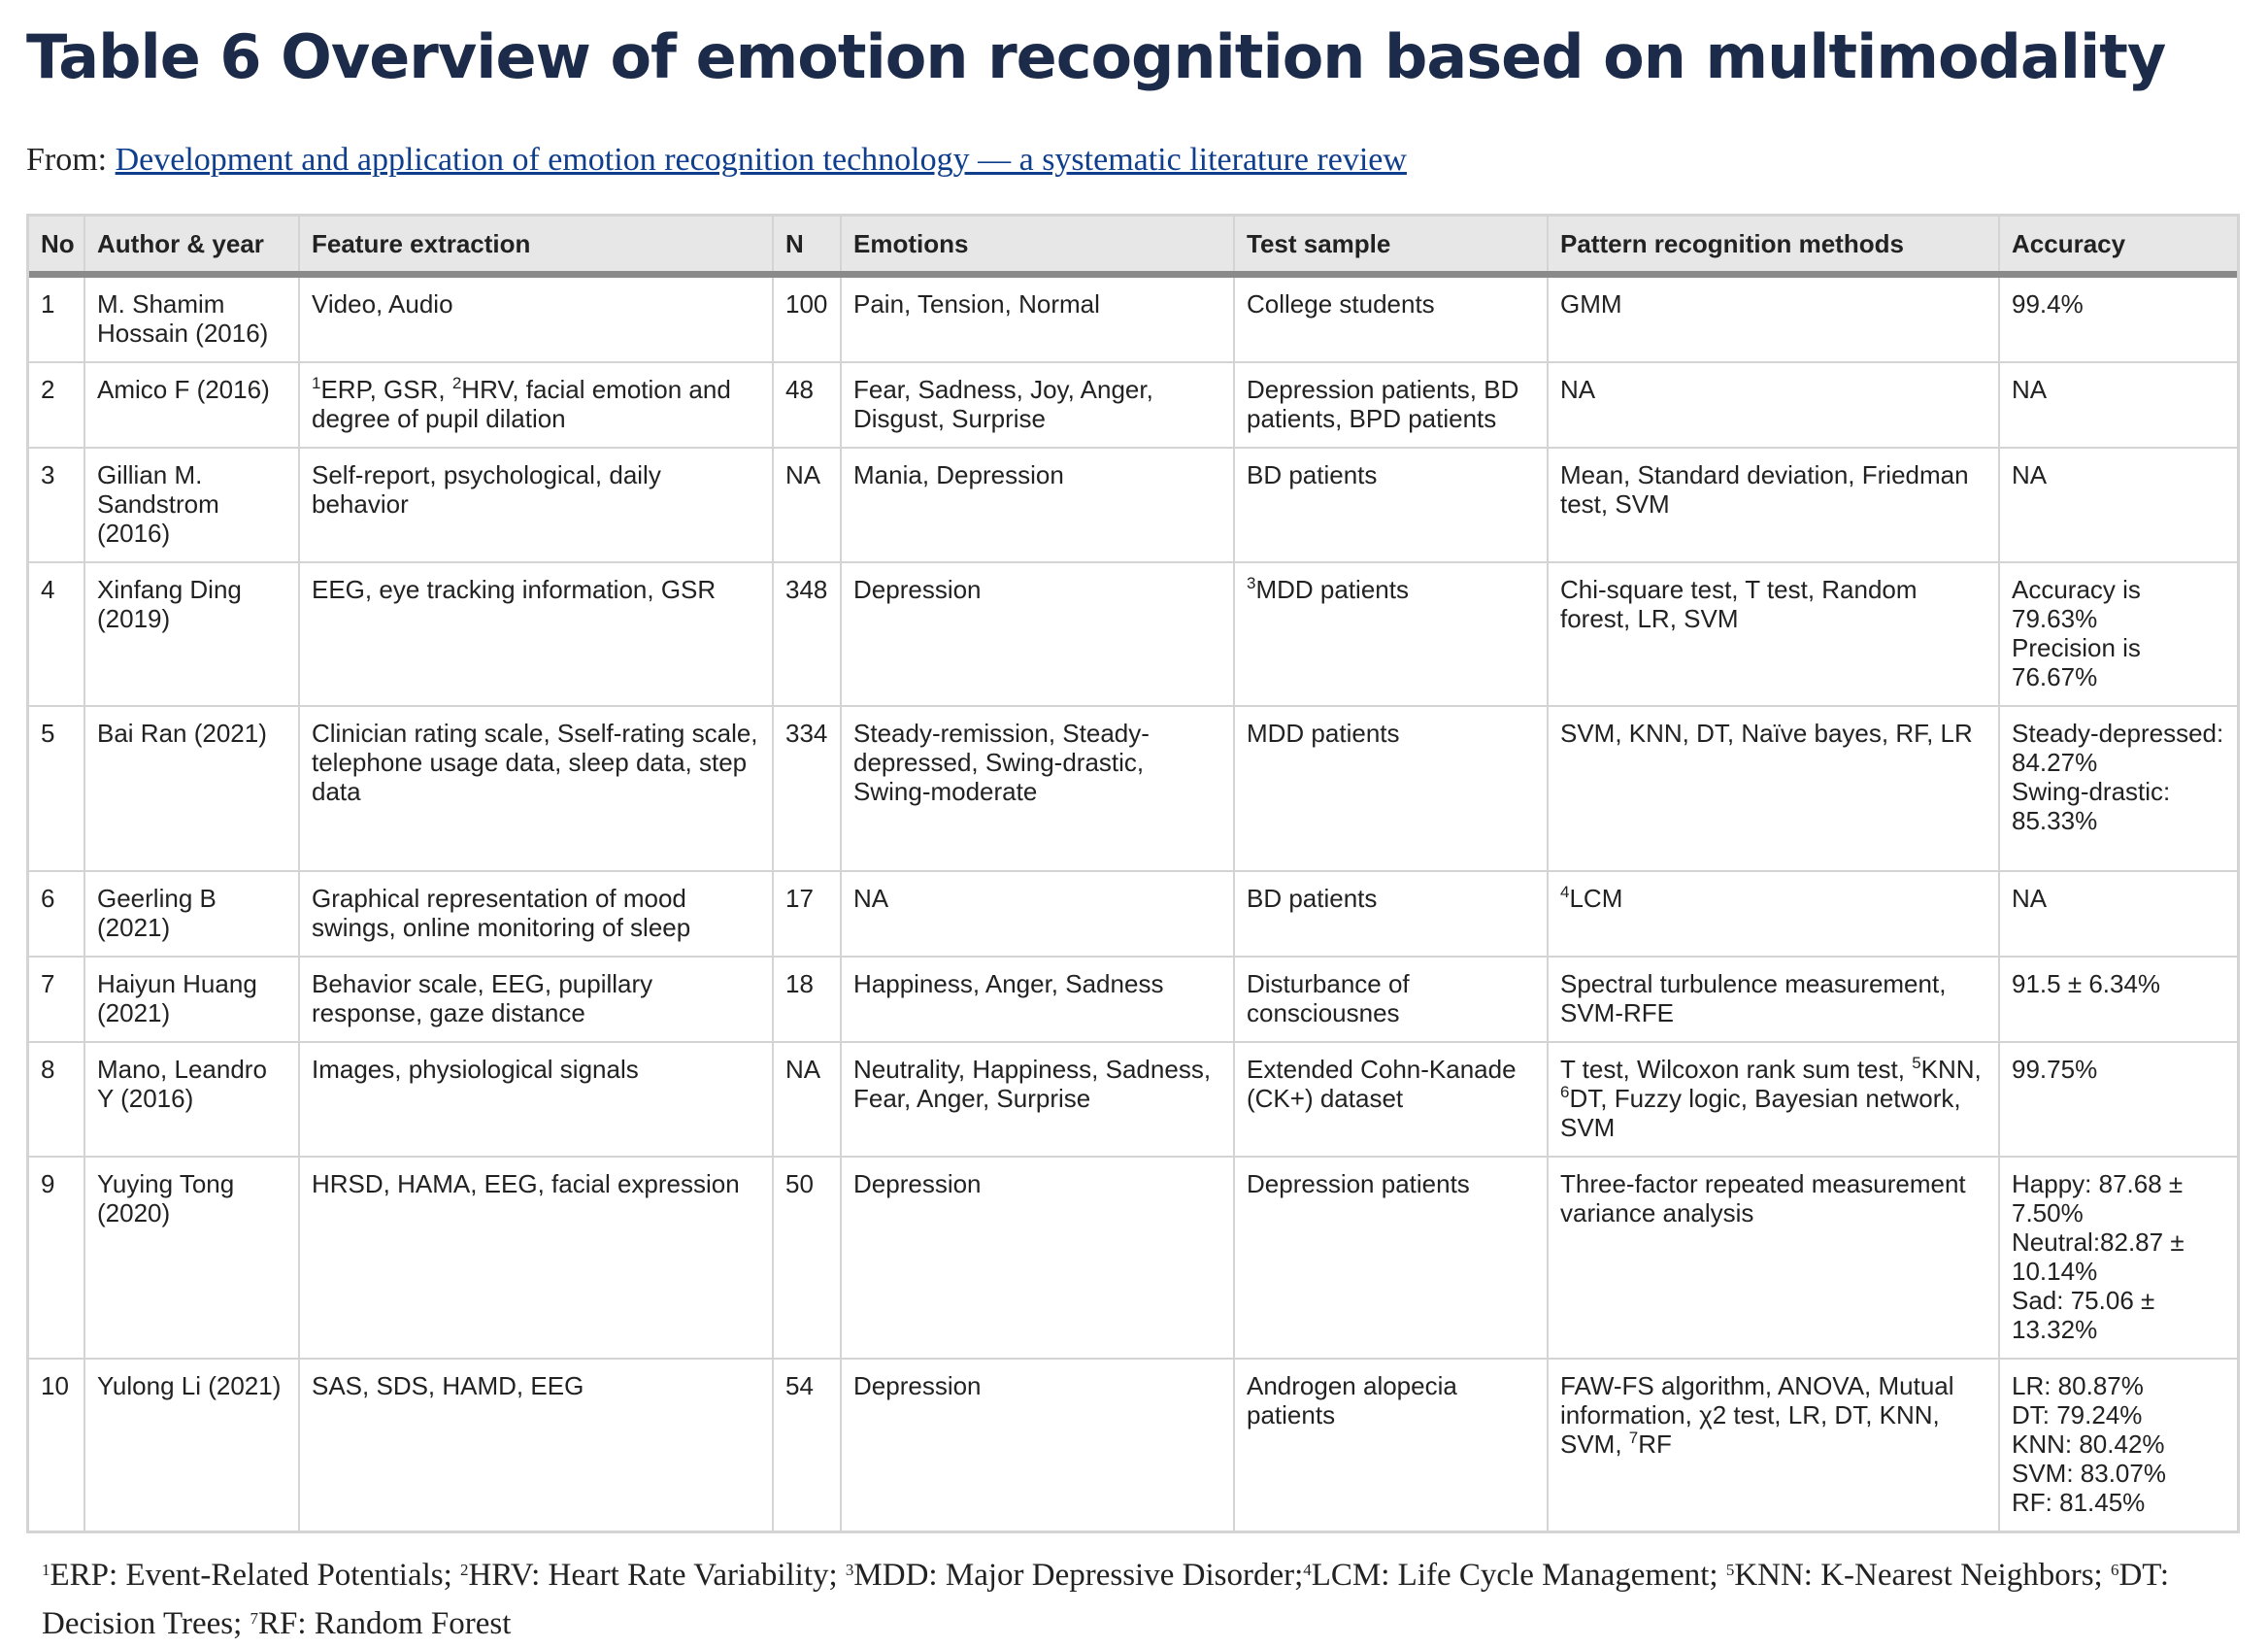  I want to click on accuracy-line: 91.5 ± 6.34%, so click(2086, 983).